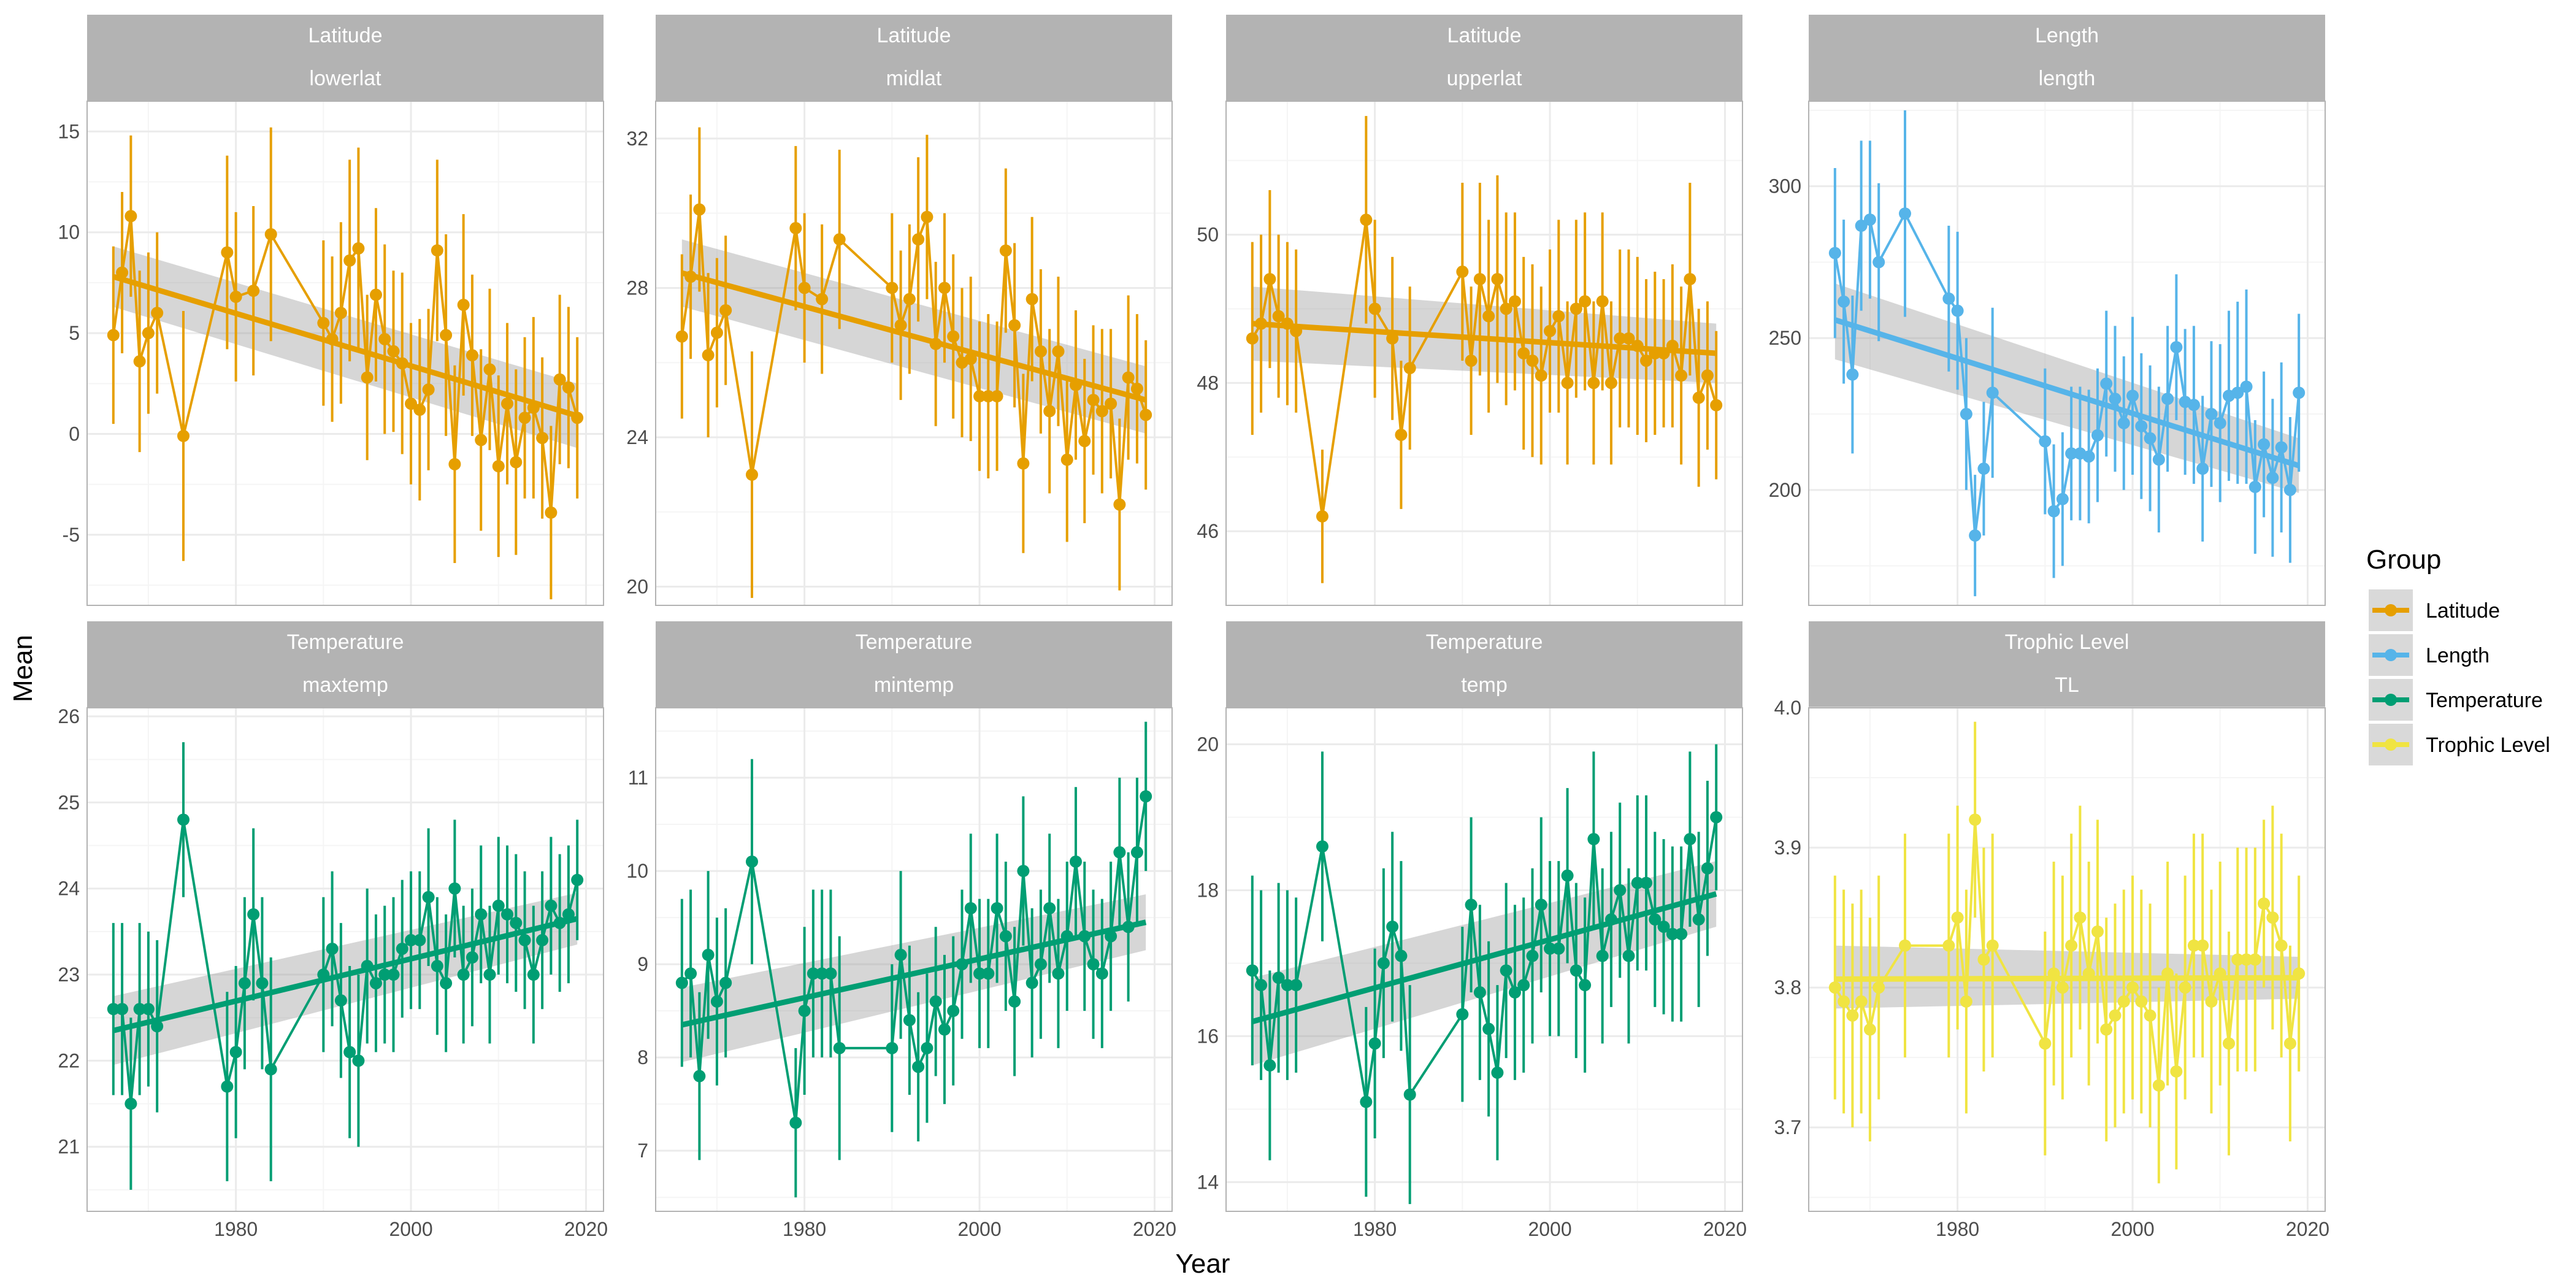  Describe the element at coordinates (2456, 700) in the screenshot. I see `legend-item: Temperature` at that location.